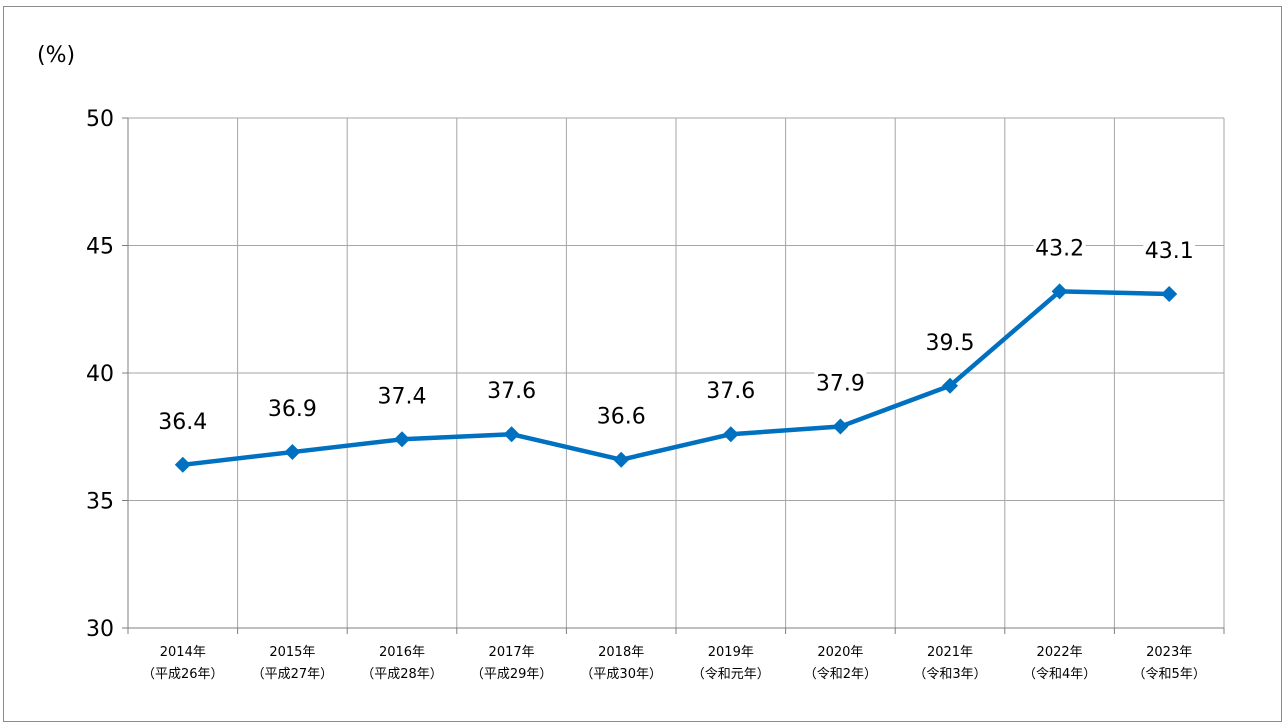 The image size is (1285, 724). Describe the element at coordinates (293, 674) in the screenshot. I see `x-tick-sublabel: （平成27年）` at that location.